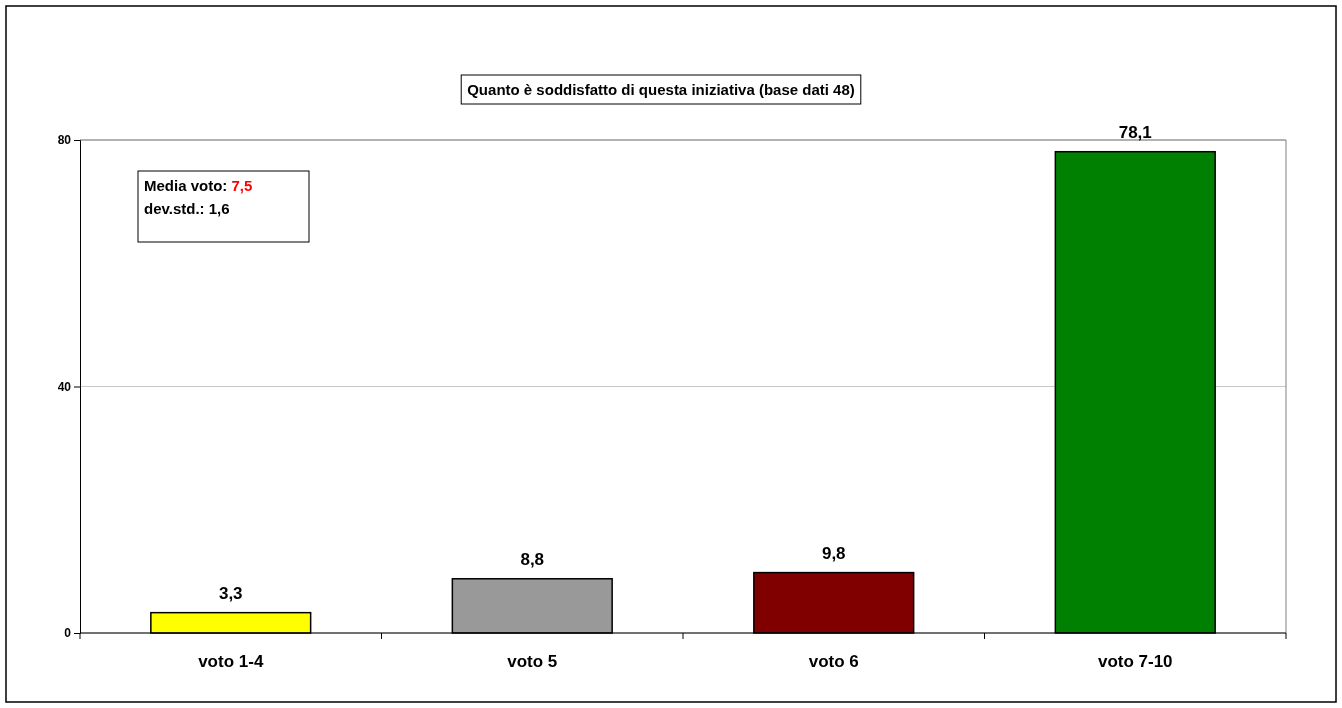 This screenshot has height=708, width=1342. What do you see at coordinates (1135, 661) in the screenshot?
I see `x-tick-label: voto 7-10` at bounding box center [1135, 661].